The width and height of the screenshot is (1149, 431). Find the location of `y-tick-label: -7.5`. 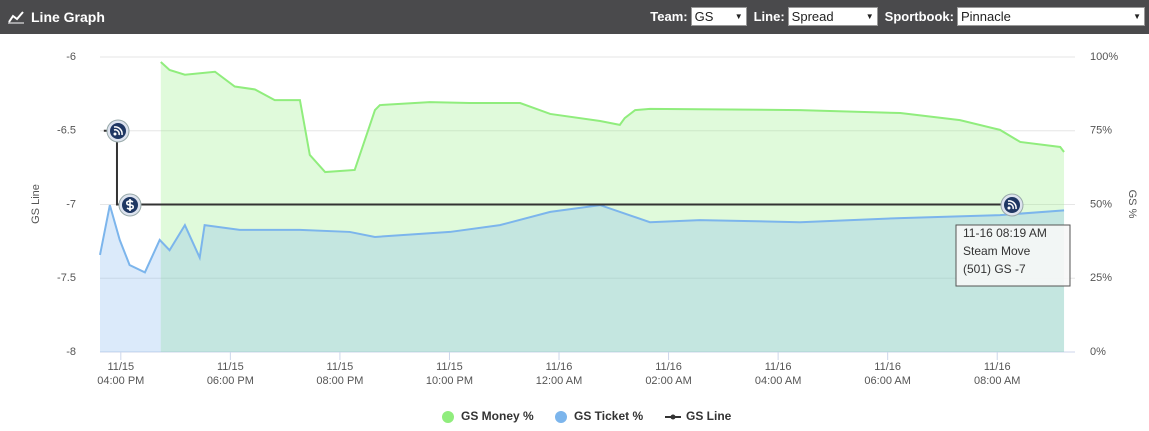

y-tick-label: -7.5 is located at coordinates (66, 278).